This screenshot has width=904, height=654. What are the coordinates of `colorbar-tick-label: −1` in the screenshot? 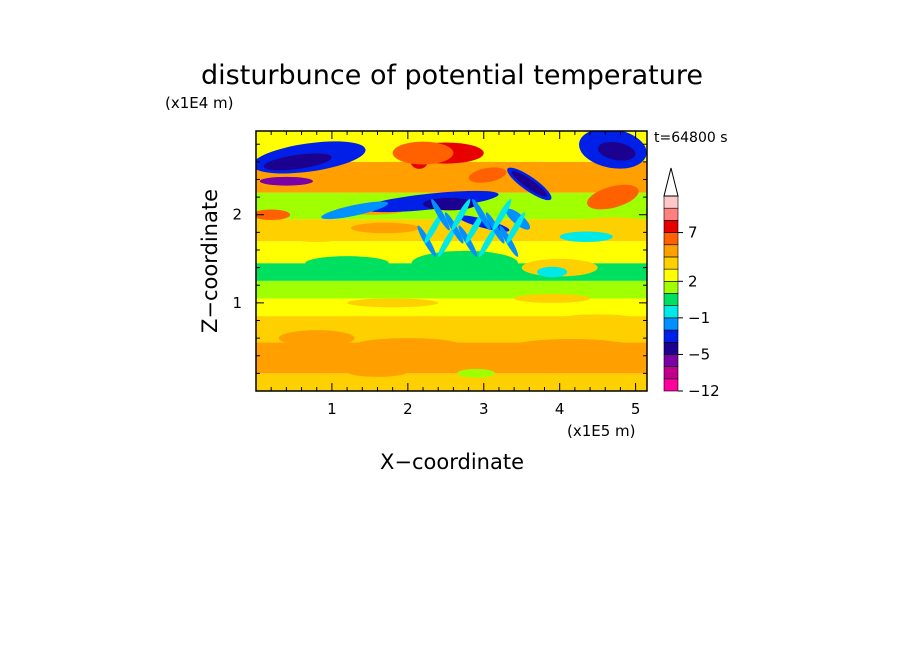 It's located at (699, 318).